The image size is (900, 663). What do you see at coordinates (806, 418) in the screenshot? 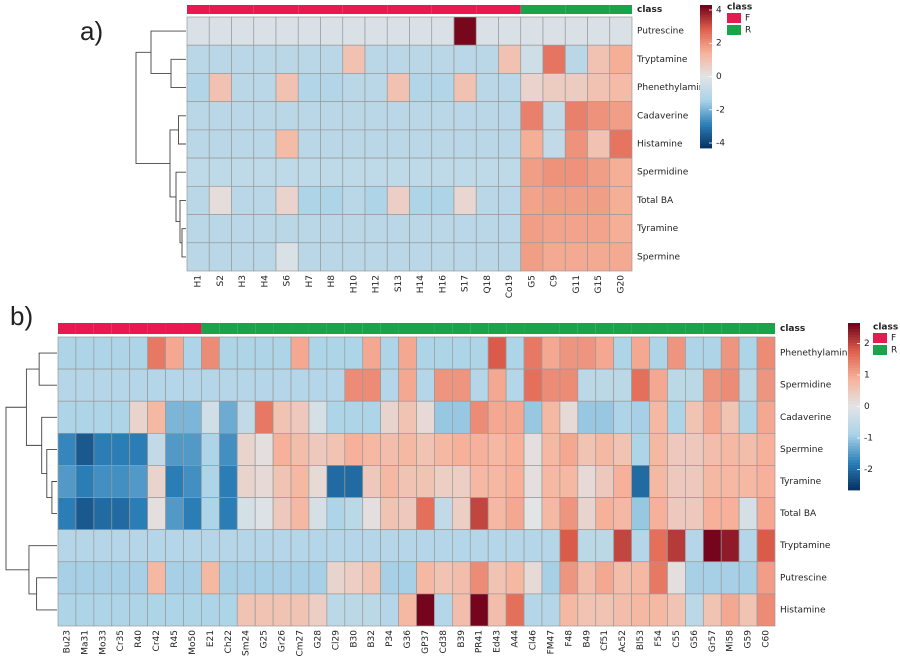
I see `row-label: Cadaverine` at bounding box center [806, 418].